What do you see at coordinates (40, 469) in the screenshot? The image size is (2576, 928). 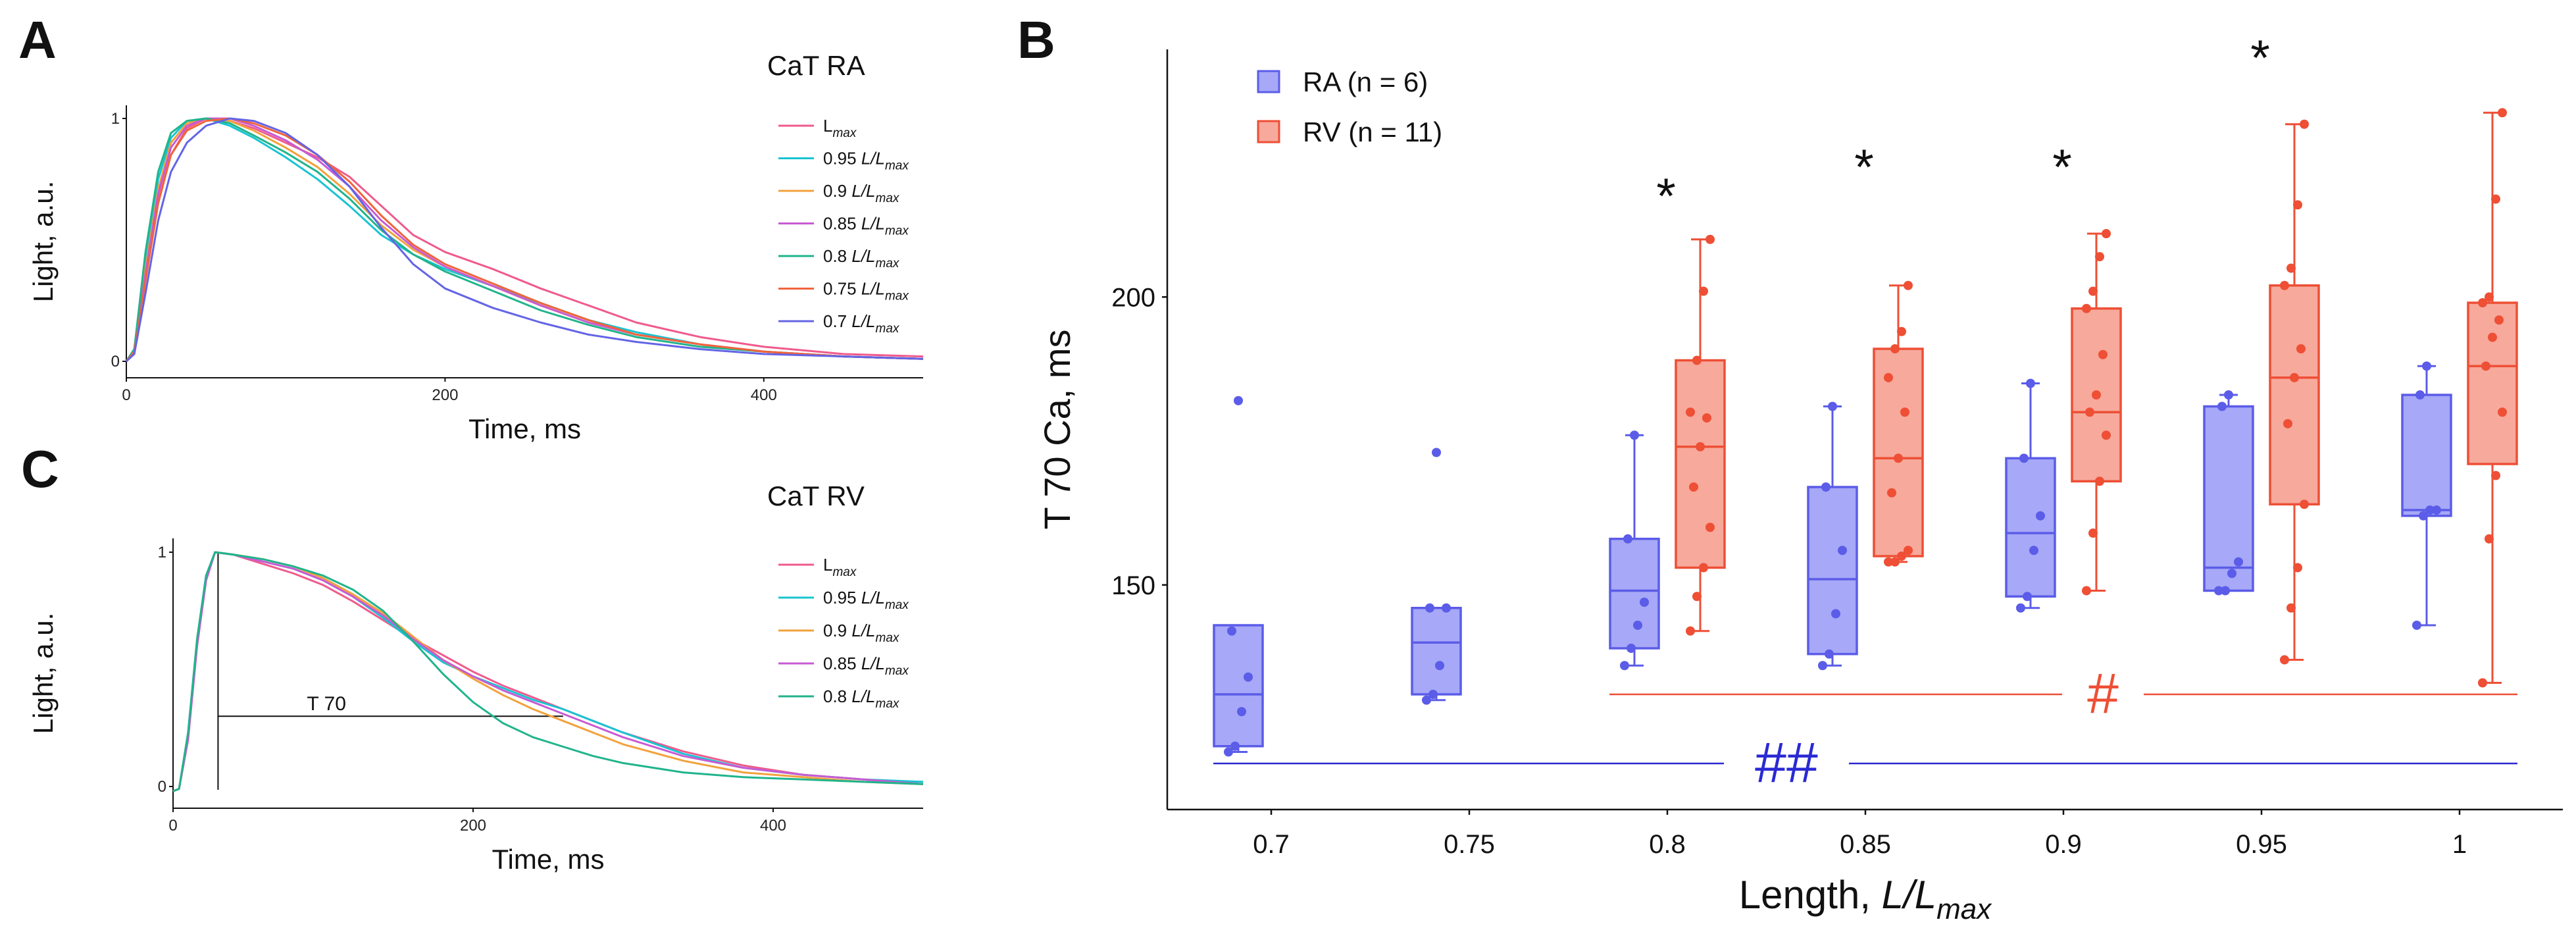 I see `panel-label-c: C` at bounding box center [40, 469].